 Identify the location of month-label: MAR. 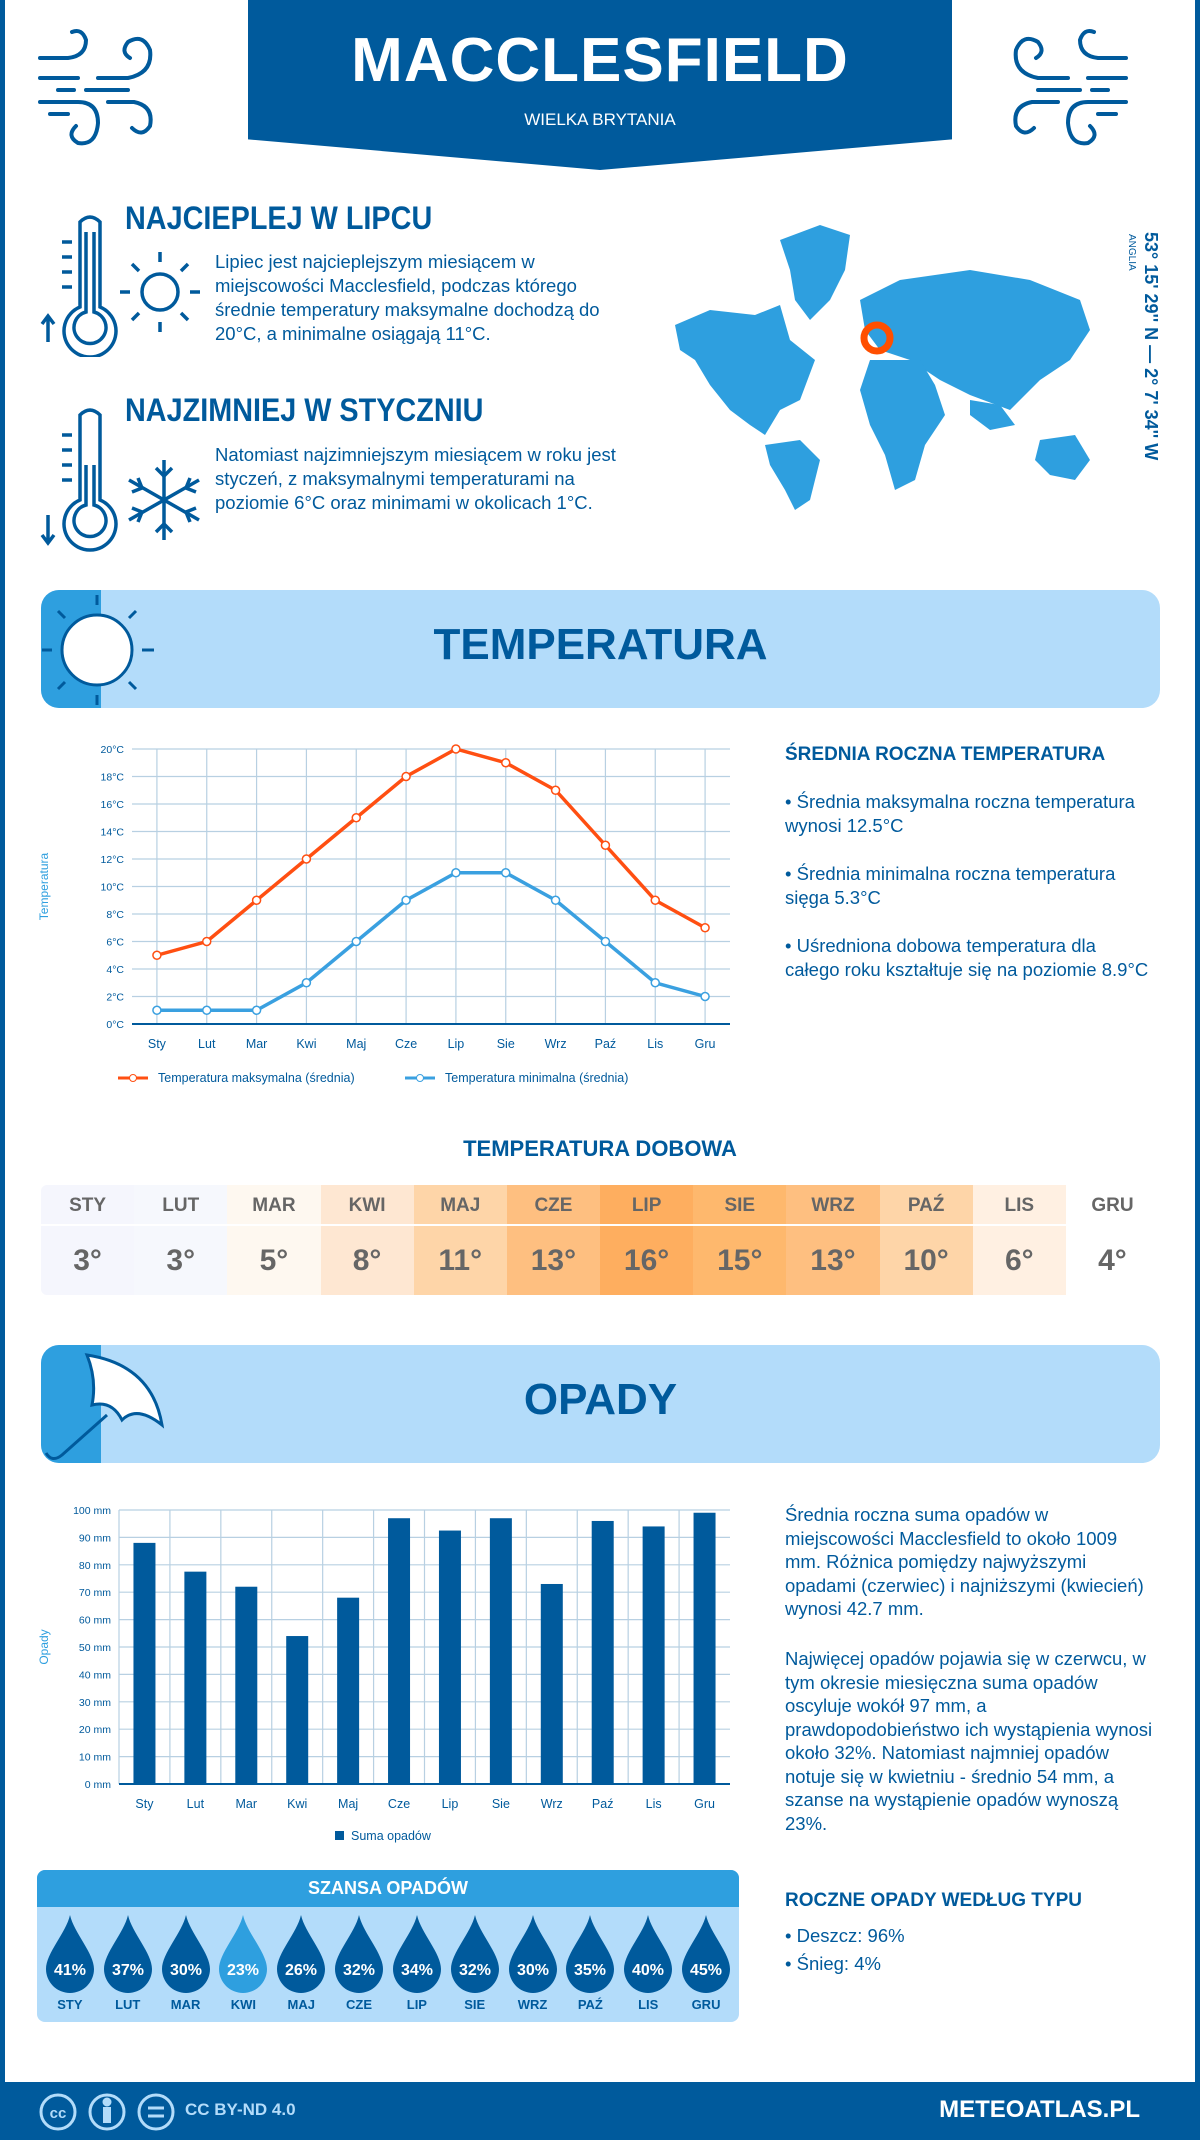
(185, 2004).